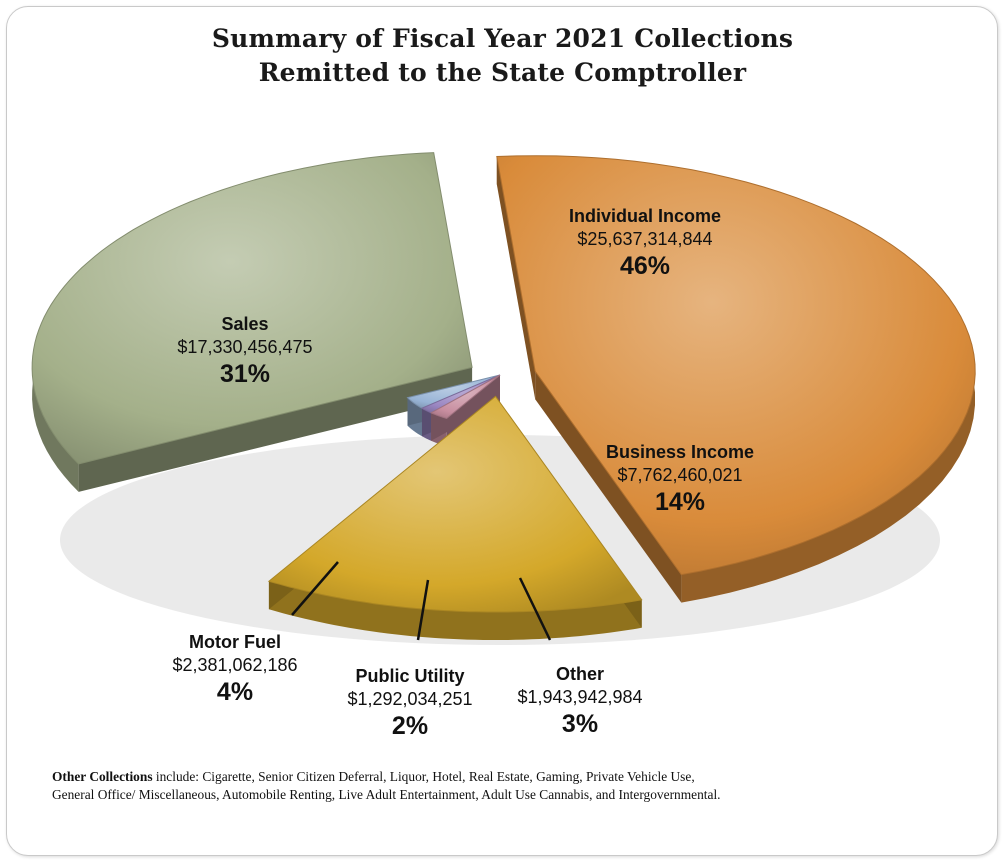 This screenshot has width=1005, height=863. What do you see at coordinates (644, 239) in the screenshot?
I see `slice-amount-individual-income: $25,637,314,844` at bounding box center [644, 239].